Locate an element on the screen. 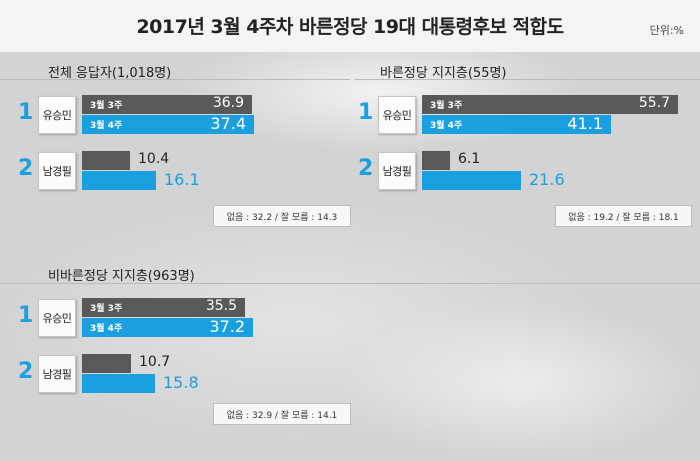 The height and width of the screenshot is (461, 700). footnote: 없음 : 19.2 / 잘 모름 : 18.1 is located at coordinates (623, 216).